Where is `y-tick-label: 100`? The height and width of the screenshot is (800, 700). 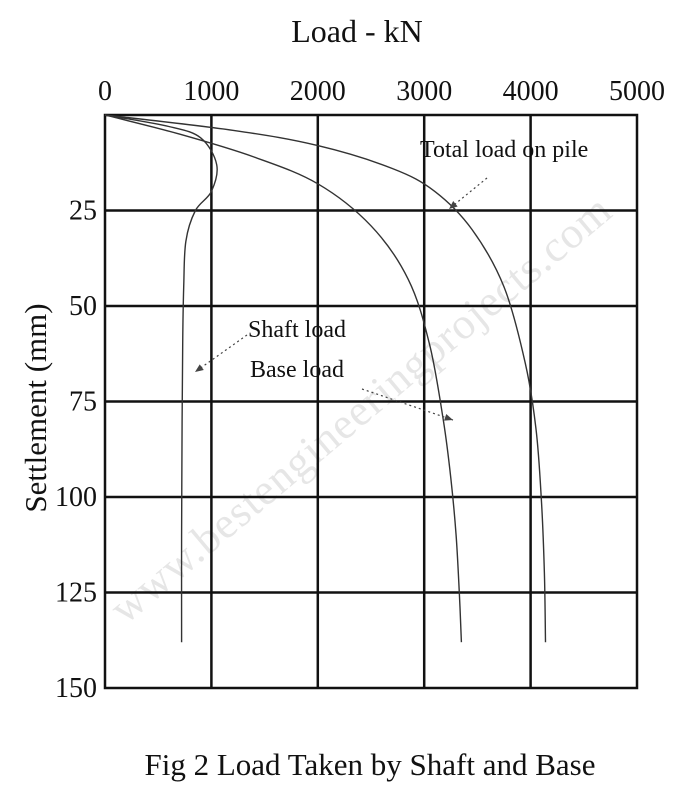
y-tick-label: 100 is located at coordinates (76, 497).